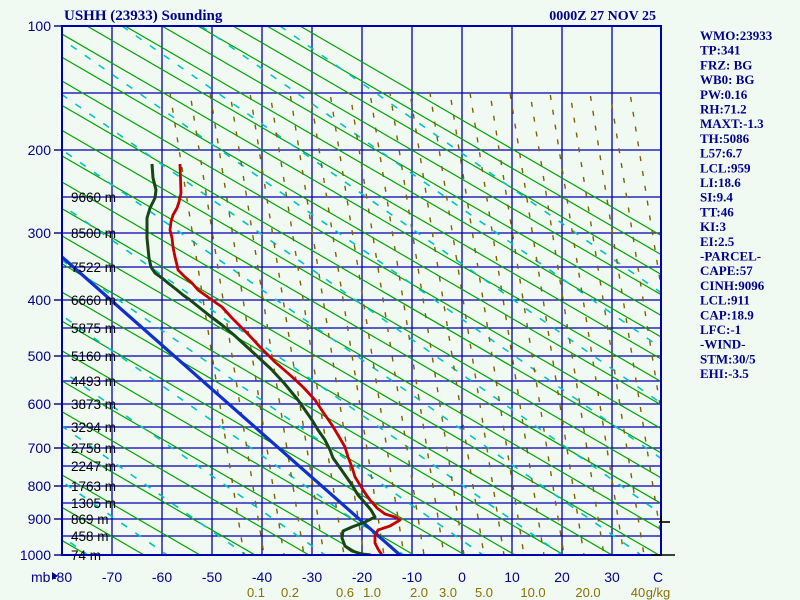  I want to click on temp-axis-label: -80, so click(62, 577).